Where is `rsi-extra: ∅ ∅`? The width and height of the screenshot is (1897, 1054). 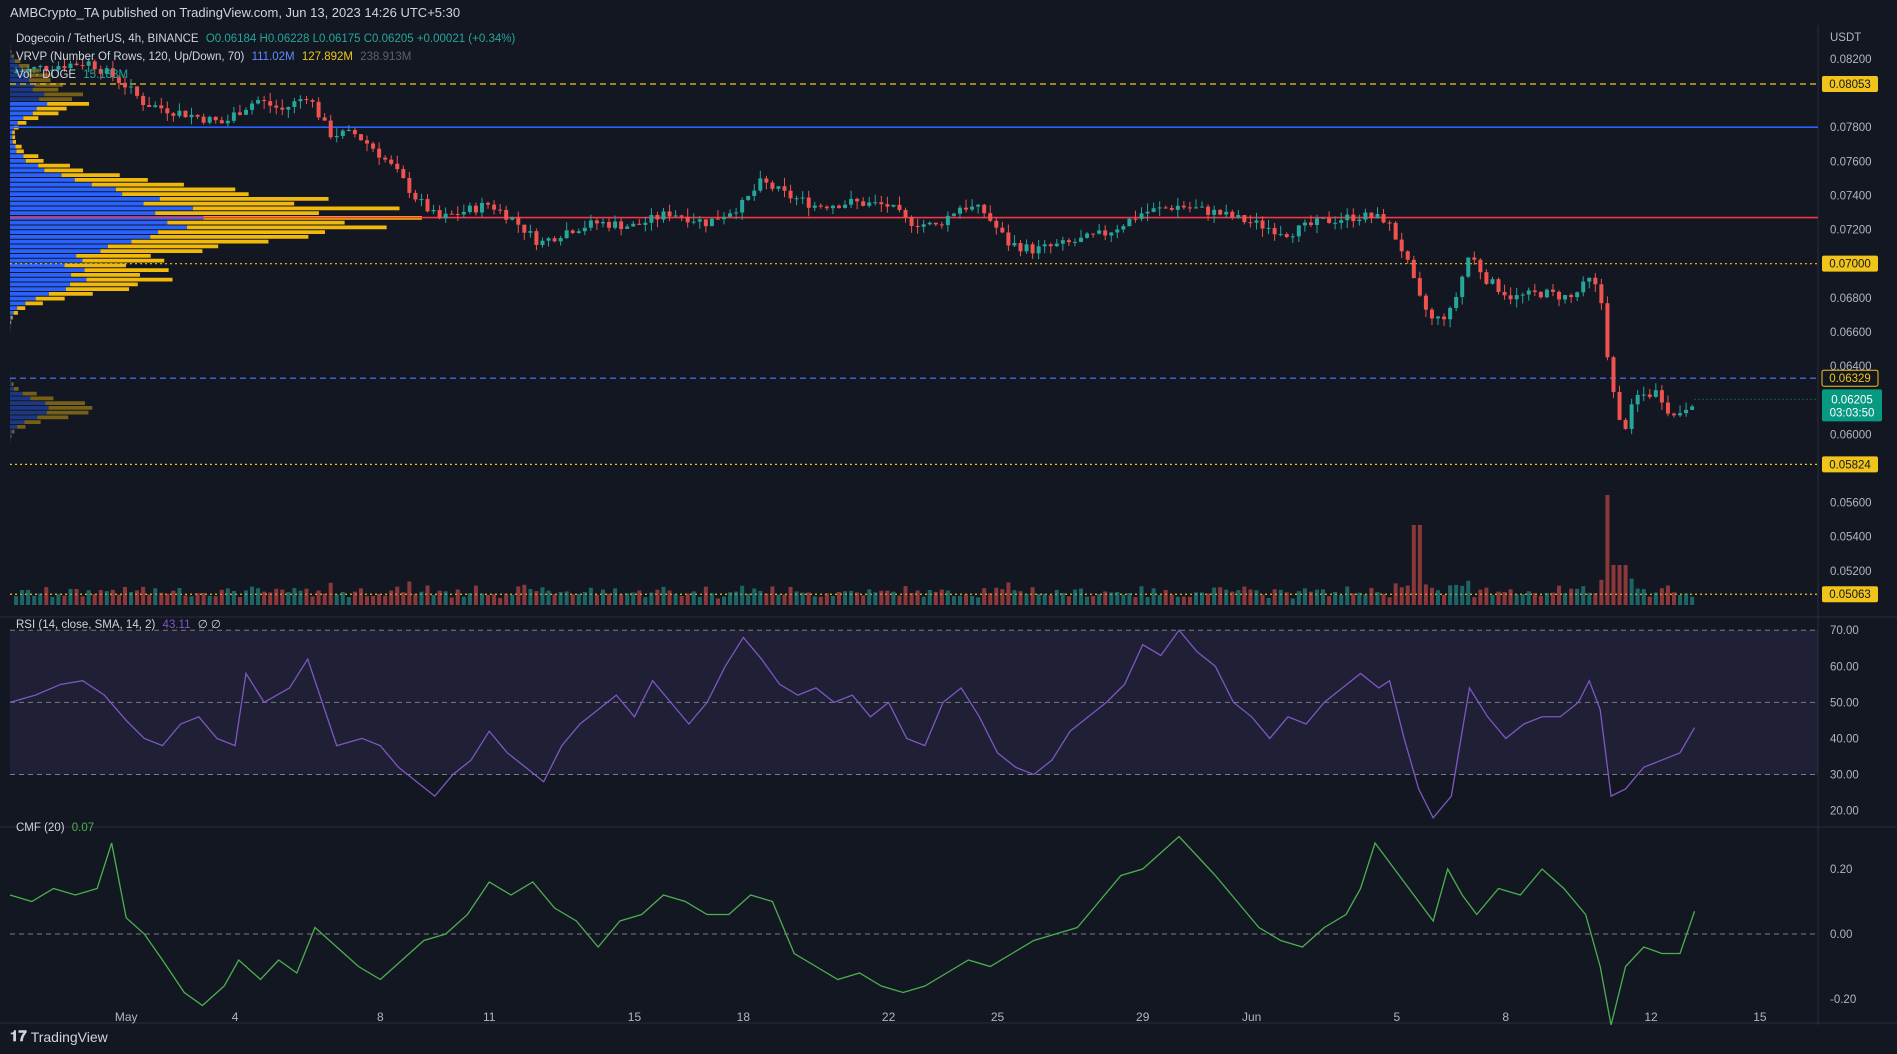 rsi-extra: ∅ ∅ is located at coordinates (209, 625).